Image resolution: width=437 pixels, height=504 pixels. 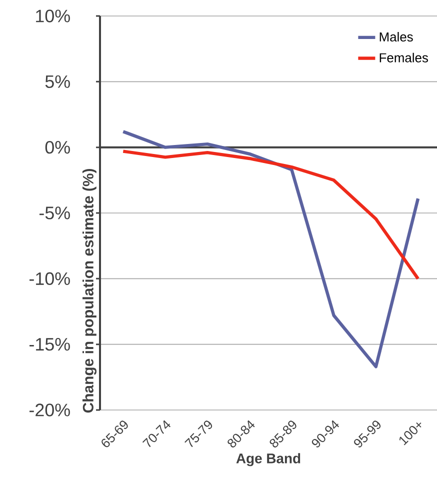 What do you see at coordinates (50, 344) in the screenshot?
I see `y-tick-label: -15%` at bounding box center [50, 344].